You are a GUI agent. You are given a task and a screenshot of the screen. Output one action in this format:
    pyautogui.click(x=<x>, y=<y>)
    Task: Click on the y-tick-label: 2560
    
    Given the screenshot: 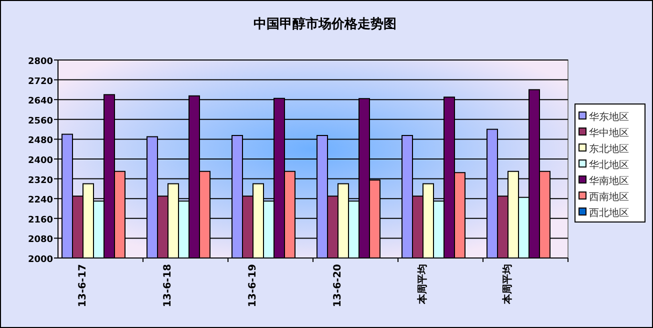 What is the action you would take?
    pyautogui.click(x=40, y=121)
    